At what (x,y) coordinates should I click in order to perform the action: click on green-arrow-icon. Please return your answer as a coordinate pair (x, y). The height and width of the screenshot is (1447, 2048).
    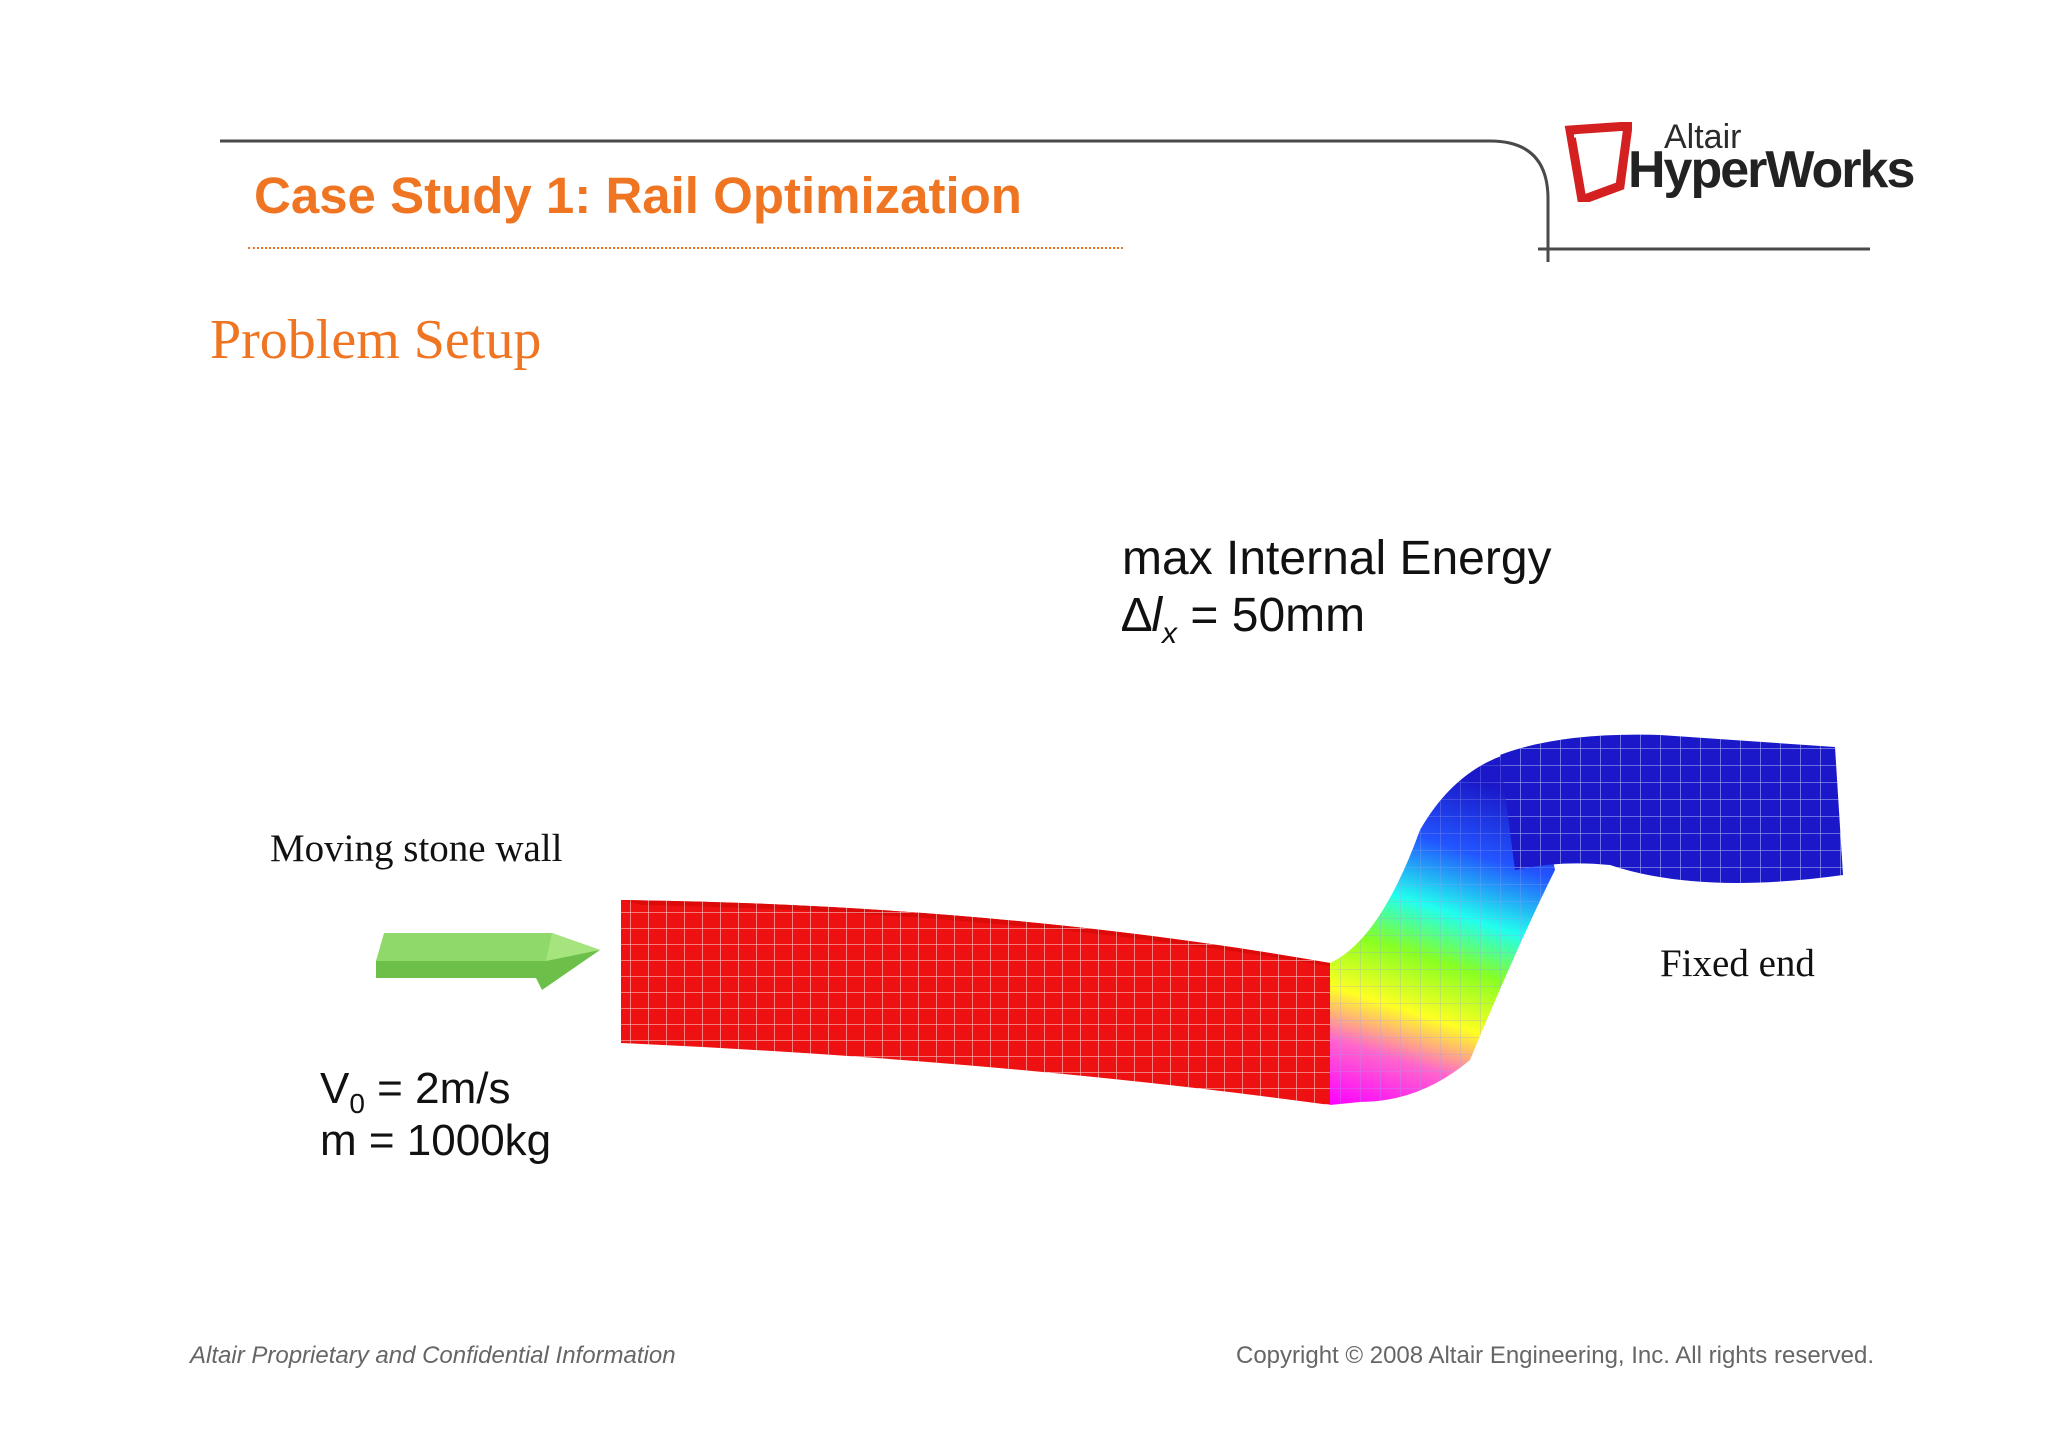
    Looking at the image, I should click on (488, 961).